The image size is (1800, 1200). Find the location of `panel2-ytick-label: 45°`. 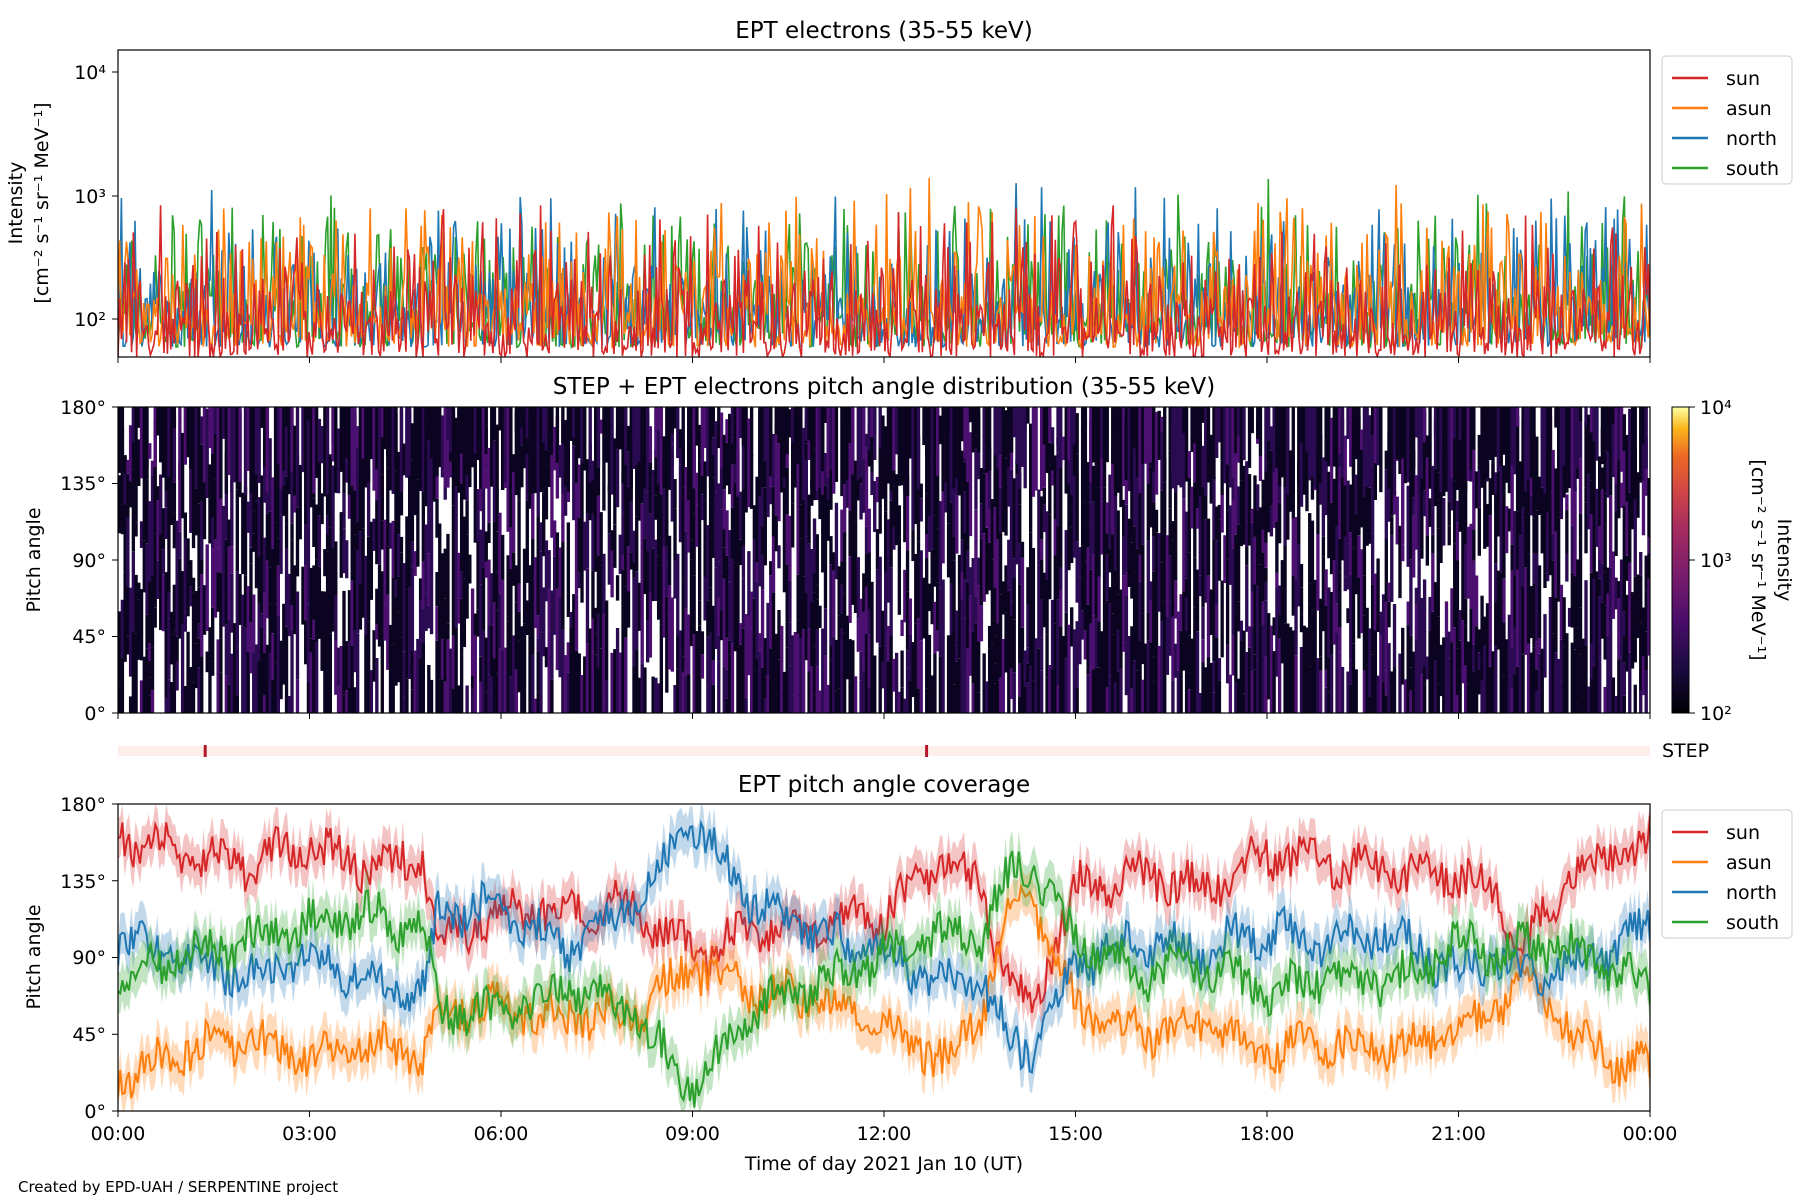

panel2-ytick-label: 45° is located at coordinates (89, 637).